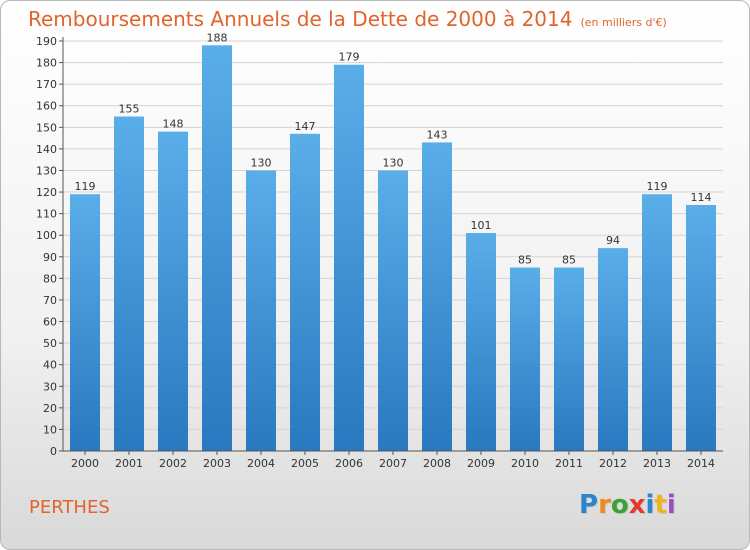 The height and width of the screenshot is (550, 750). Describe the element at coordinates (46, 170) in the screenshot. I see `y-tick-label: 130` at that location.